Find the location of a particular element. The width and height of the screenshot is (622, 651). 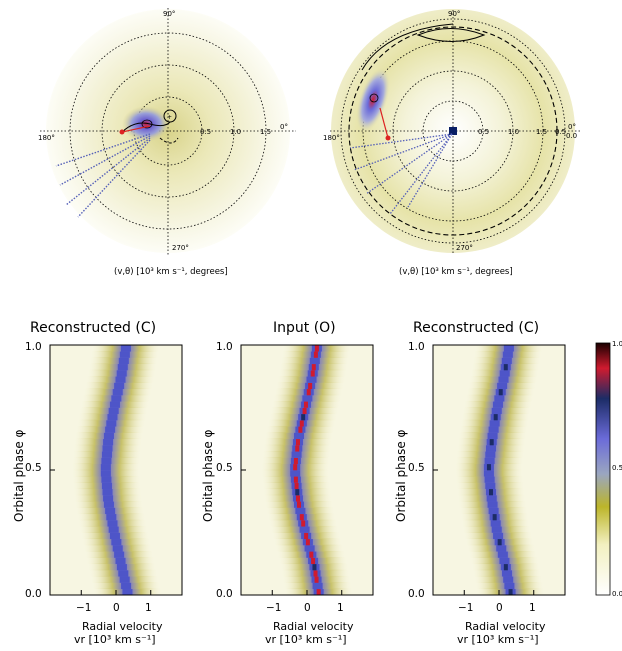

map-left-ring-label: 1.5 is located at coordinates (266, 132).